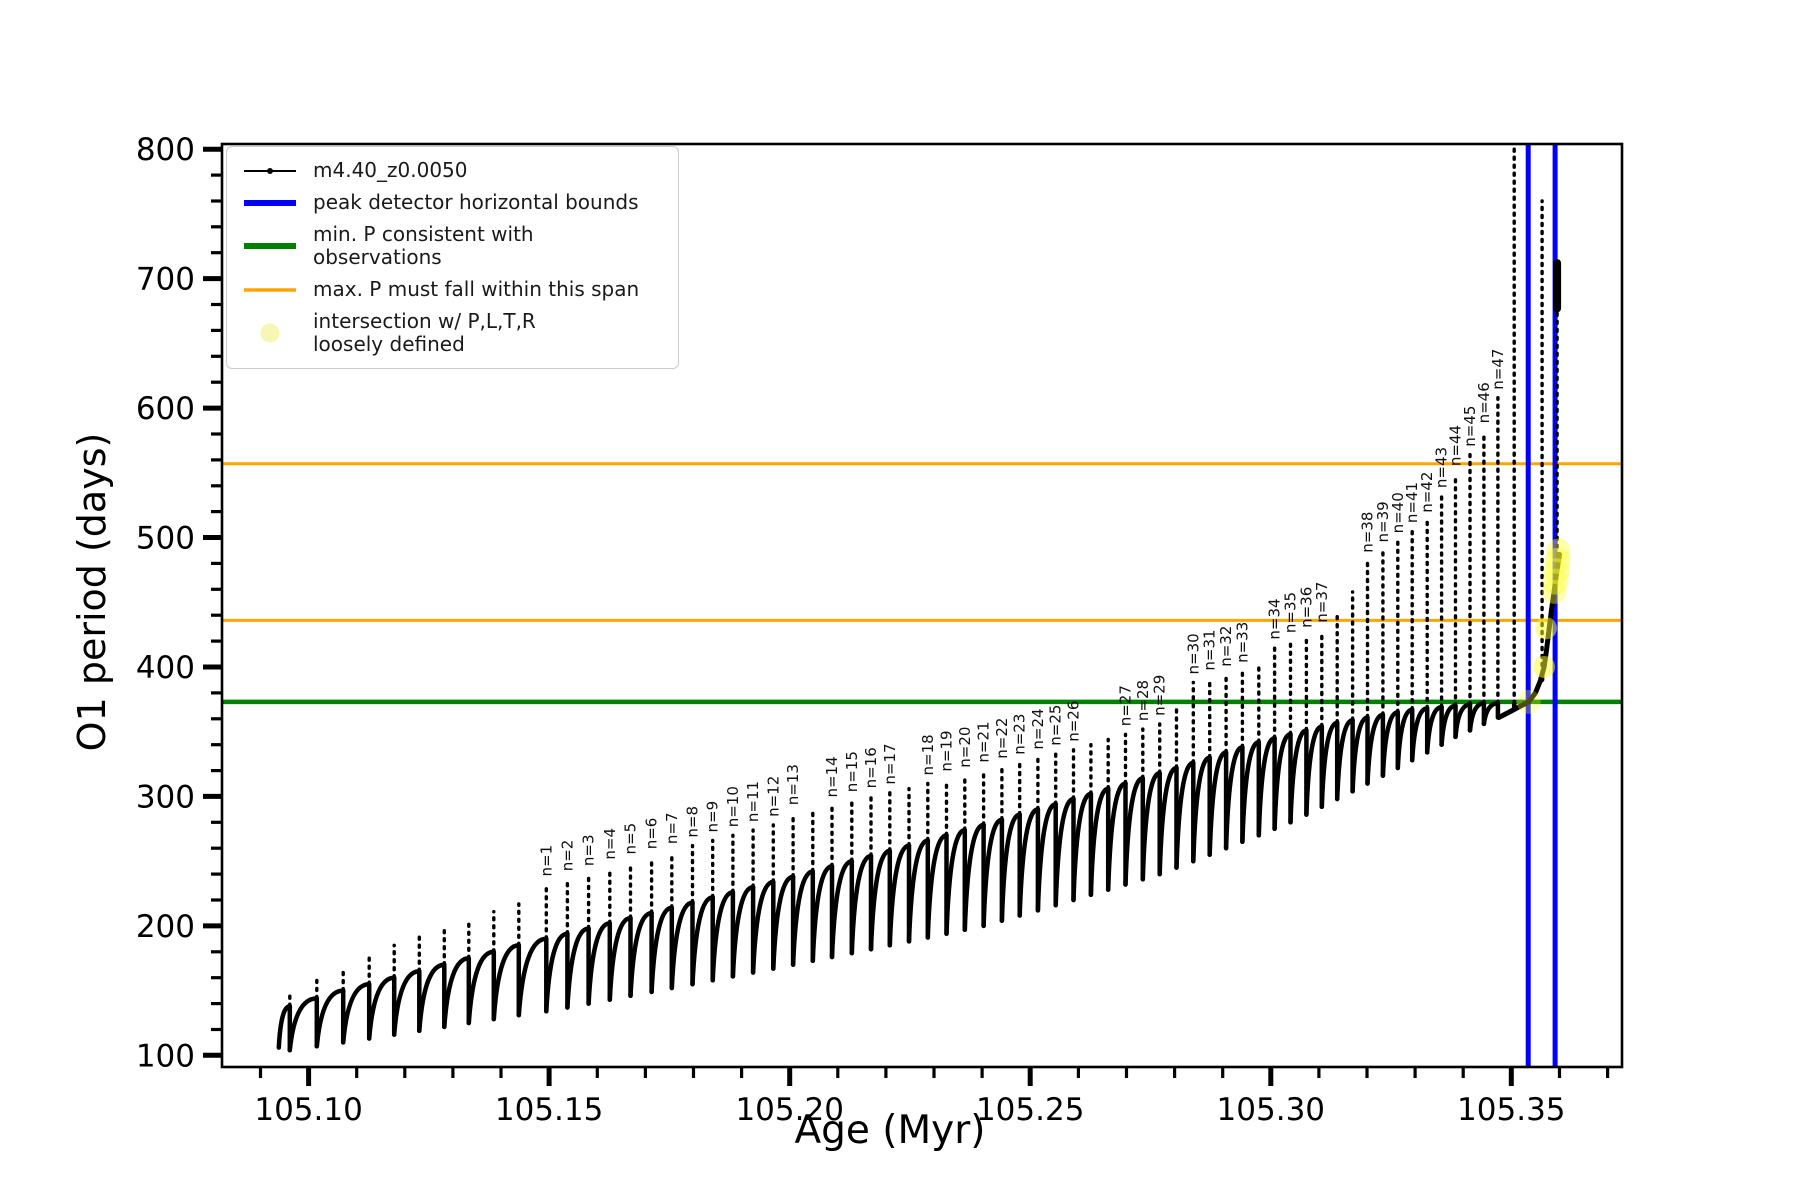 This screenshot has width=1800, height=1200. I want to click on pulse-label: n=10, so click(733, 806).